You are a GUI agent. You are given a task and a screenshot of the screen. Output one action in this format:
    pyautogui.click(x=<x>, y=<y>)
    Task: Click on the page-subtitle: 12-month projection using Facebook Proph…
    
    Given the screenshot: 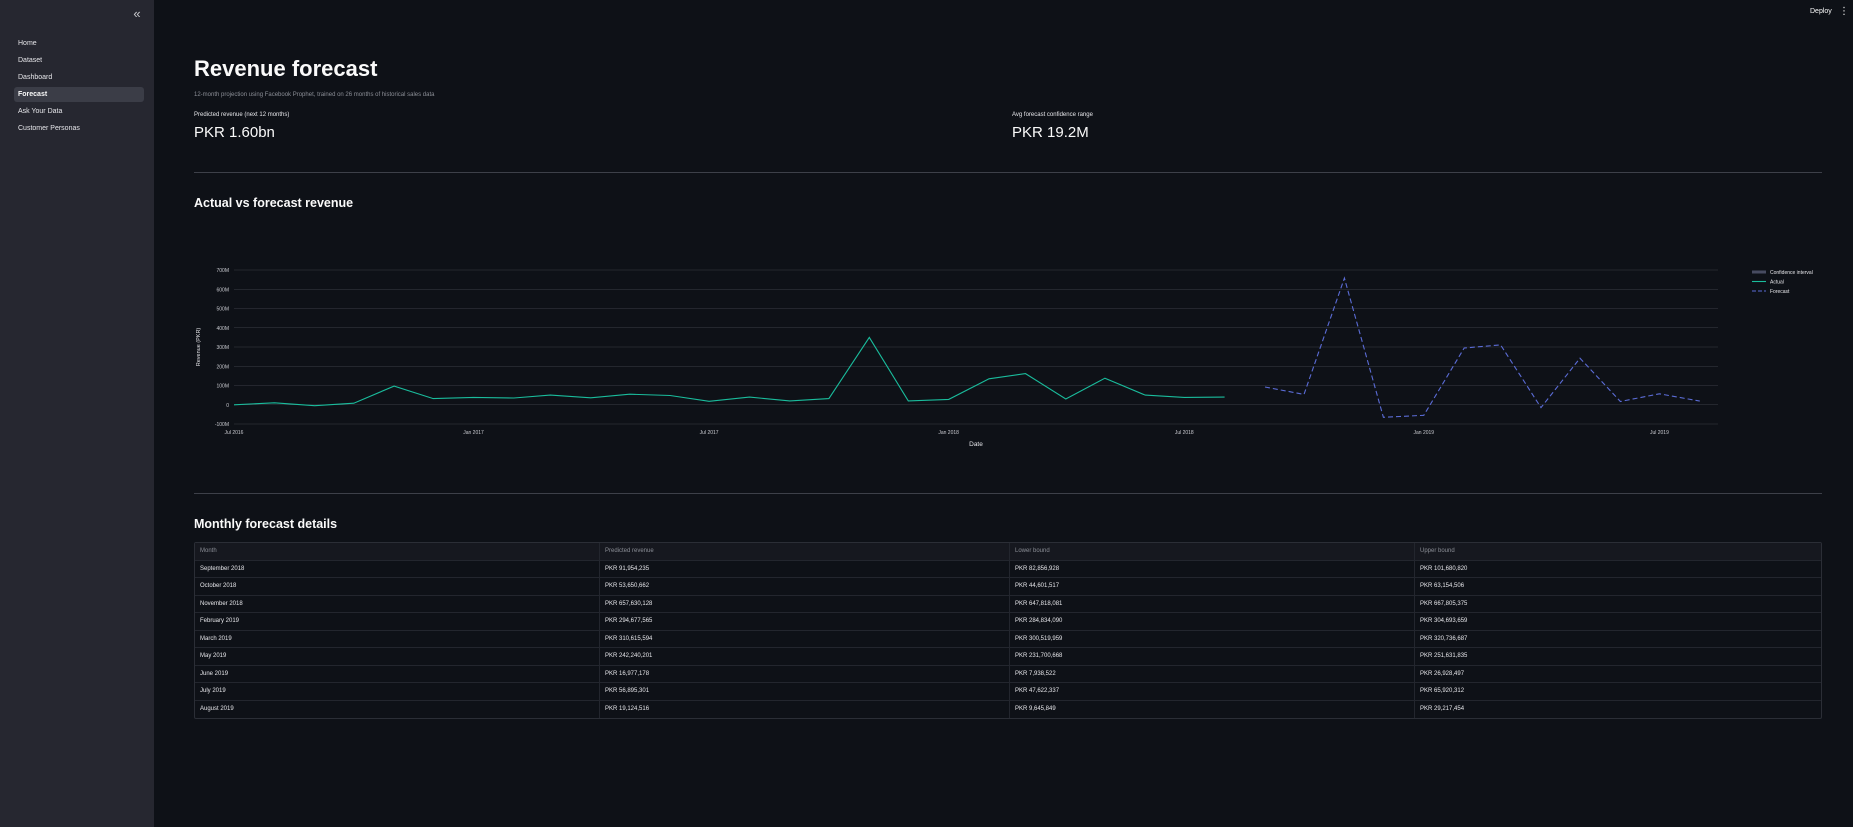 What is the action you would take?
    pyautogui.click(x=314, y=95)
    